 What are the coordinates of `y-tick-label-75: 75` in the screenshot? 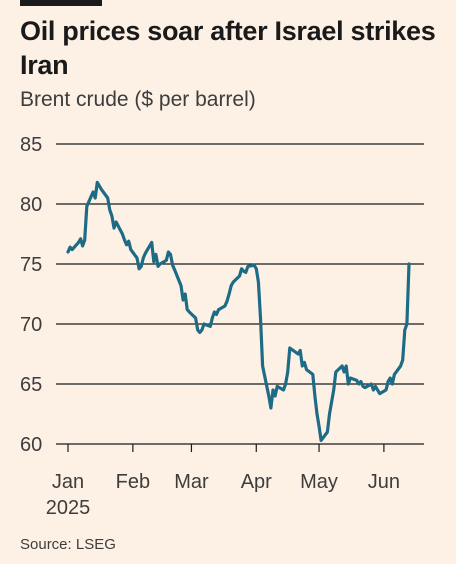 It's located at (31, 265).